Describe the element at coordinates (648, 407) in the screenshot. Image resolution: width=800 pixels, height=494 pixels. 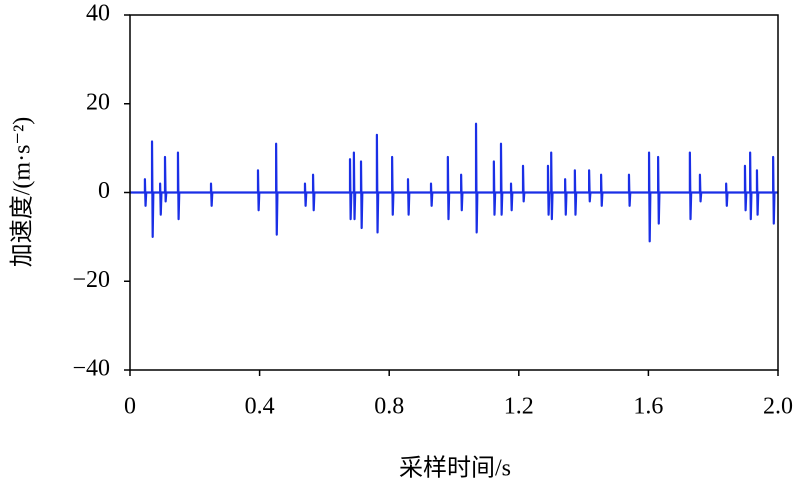
I see `x-tick-label: 1.6` at that location.